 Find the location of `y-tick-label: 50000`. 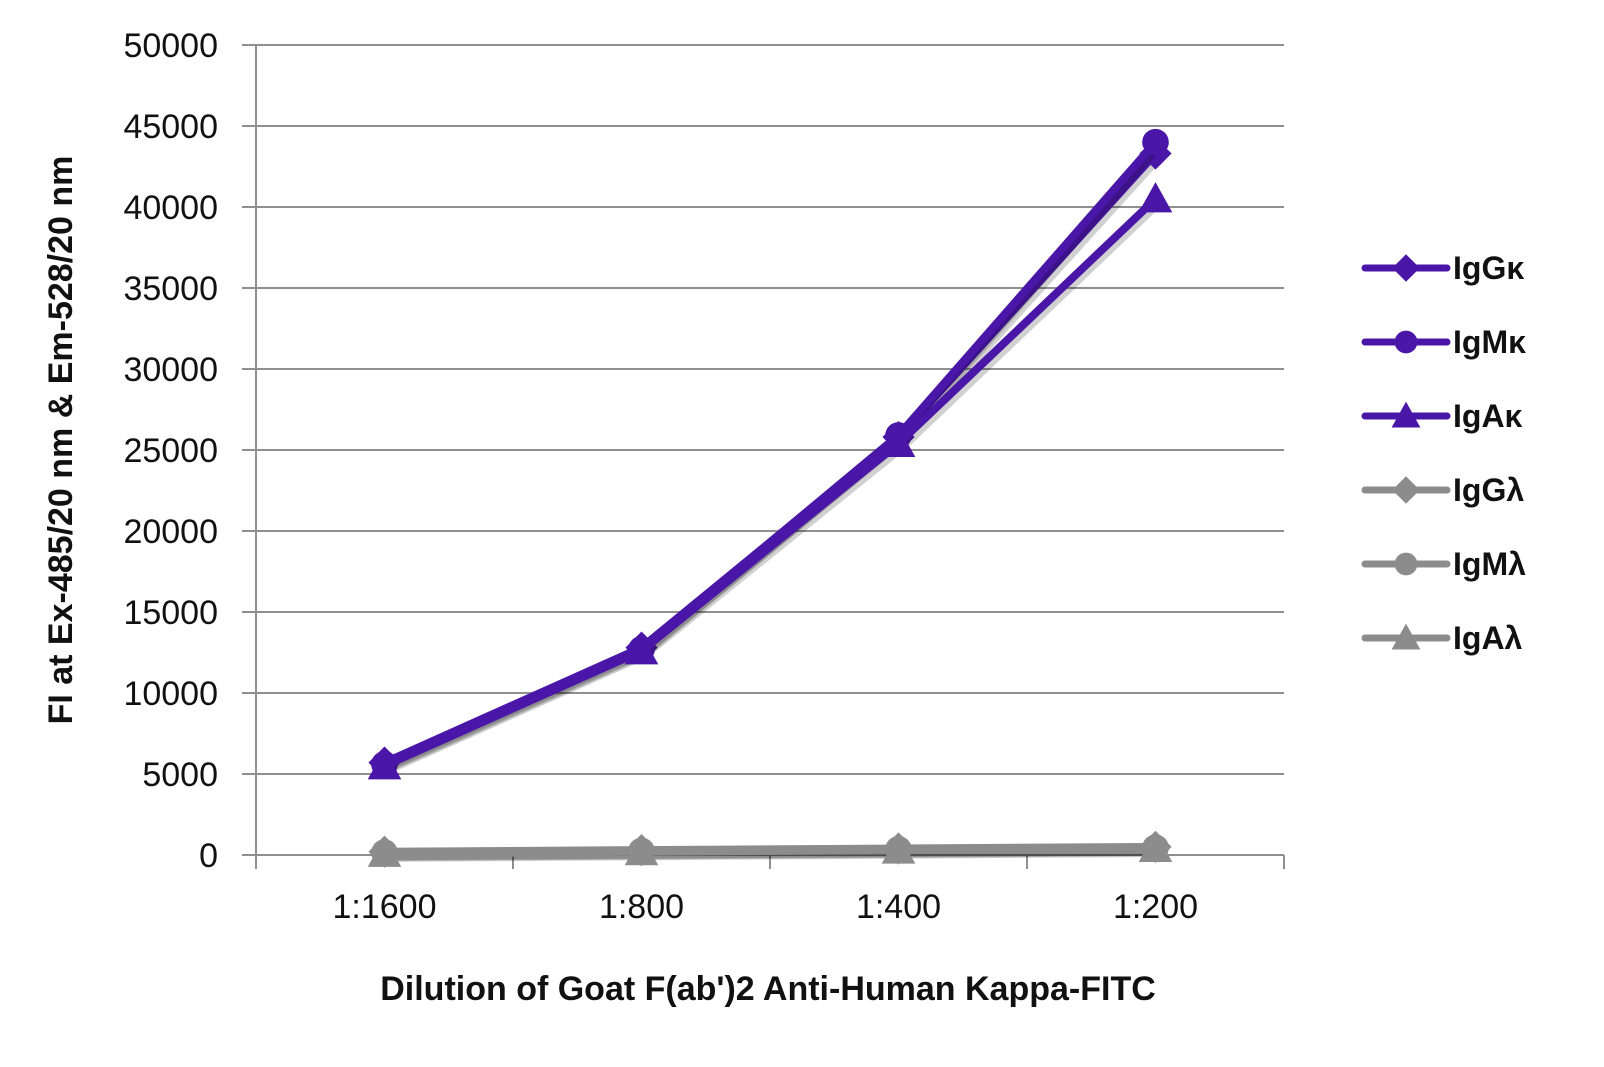

y-tick-label: 50000 is located at coordinates (170, 46).